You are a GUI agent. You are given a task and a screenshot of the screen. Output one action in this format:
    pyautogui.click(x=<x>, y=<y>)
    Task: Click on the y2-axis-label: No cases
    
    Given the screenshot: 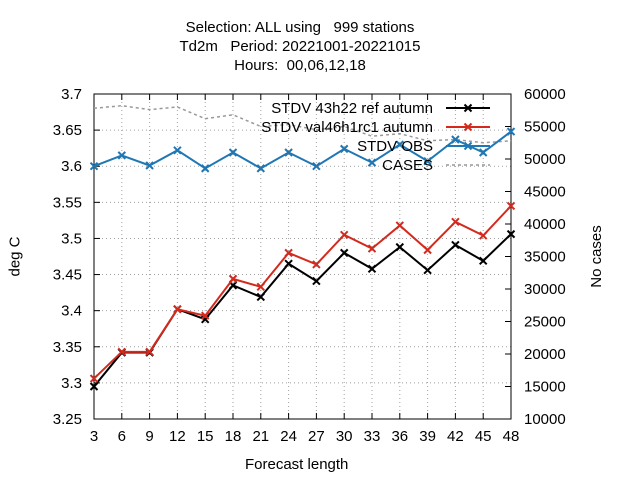 What is the action you would take?
    pyautogui.click(x=596, y=256)
    